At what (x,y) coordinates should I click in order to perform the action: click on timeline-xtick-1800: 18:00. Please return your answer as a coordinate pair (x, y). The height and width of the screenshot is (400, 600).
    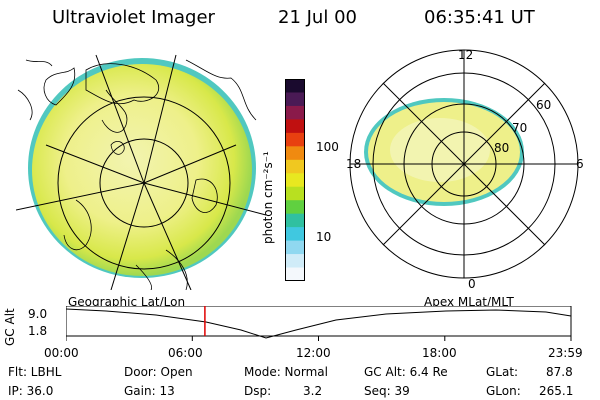
    Looking at the image, I should click on (439, 353).